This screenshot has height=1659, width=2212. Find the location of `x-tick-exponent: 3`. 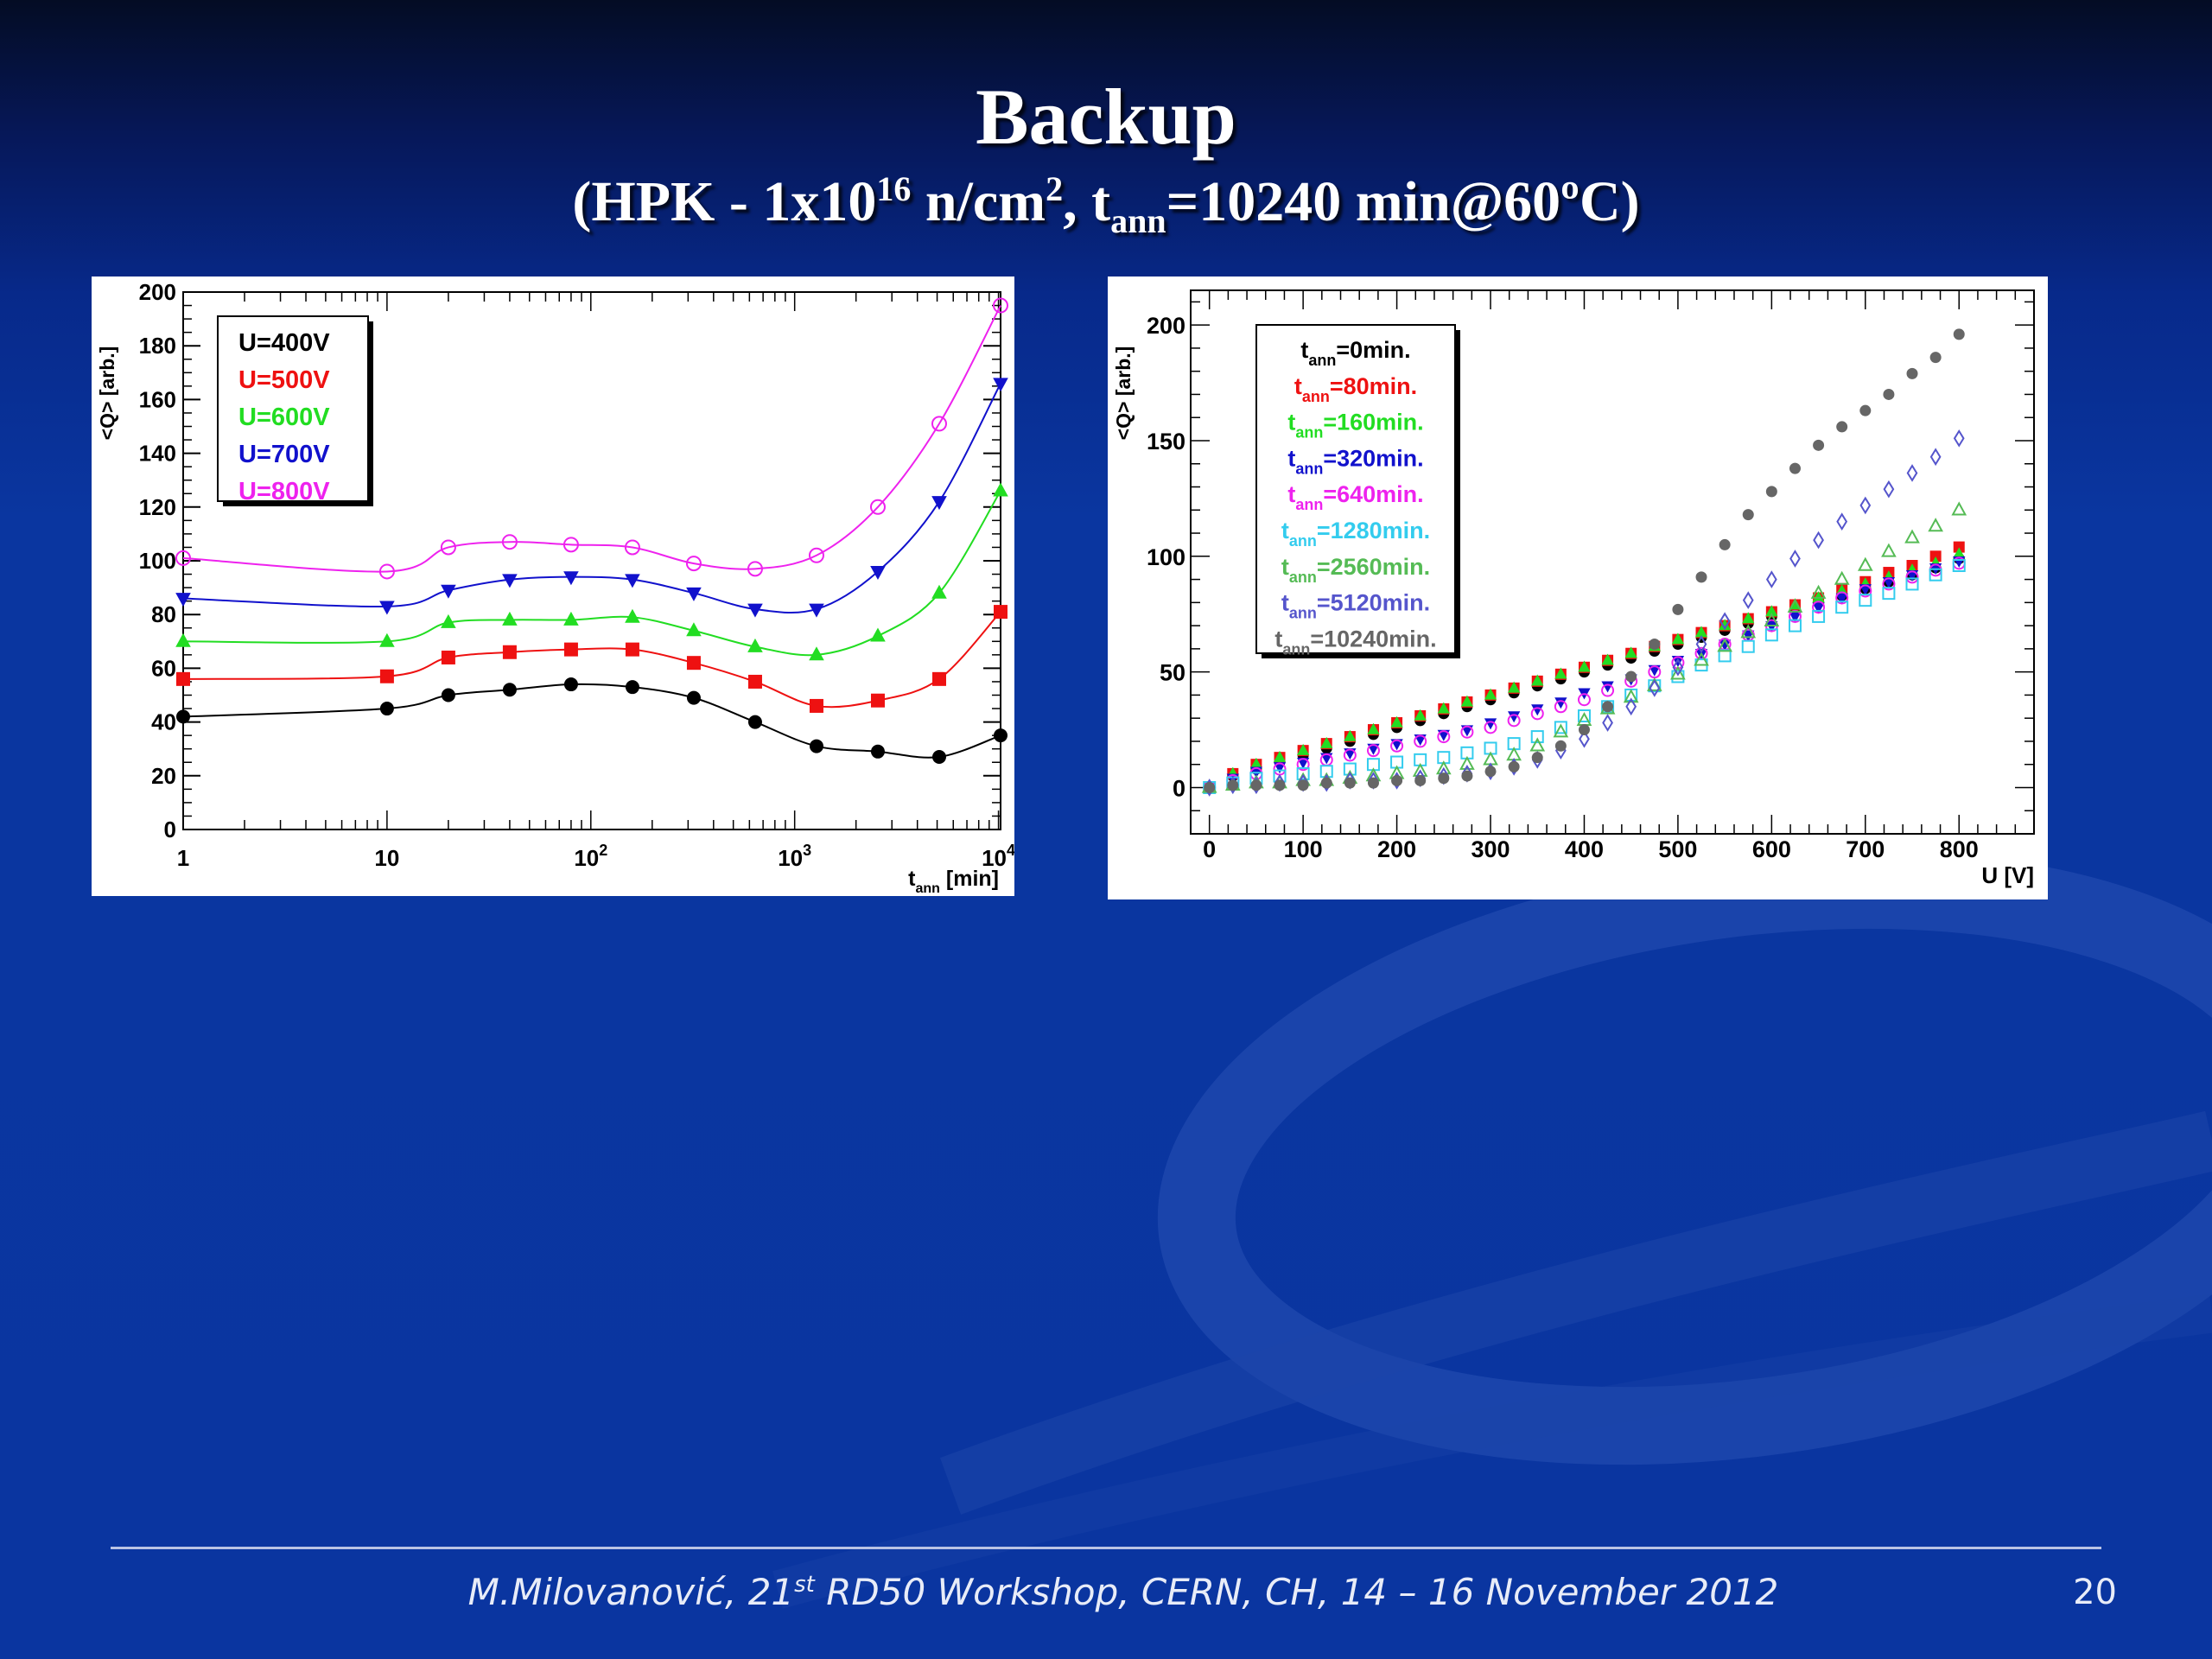

x-tick-exponent: 3 is located at coordinates (807, 850).